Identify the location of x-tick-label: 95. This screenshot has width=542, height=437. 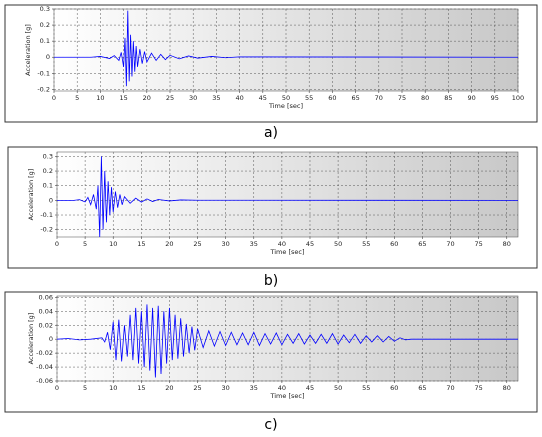
(495, 98).